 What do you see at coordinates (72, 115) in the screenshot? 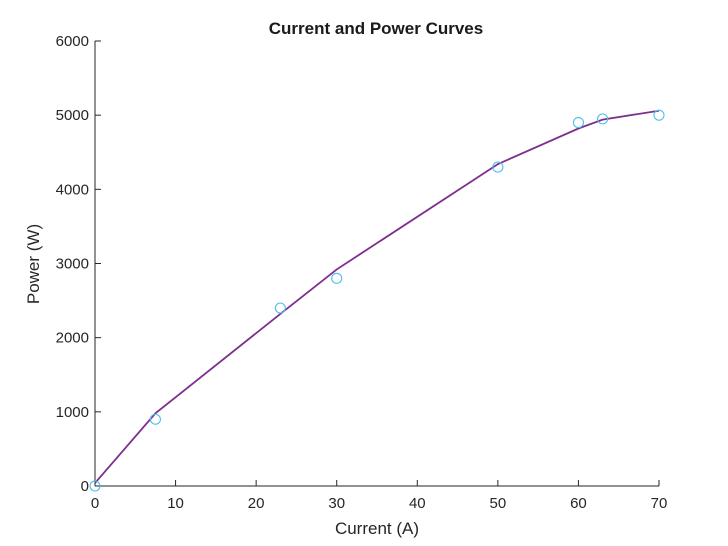
I see `y-tick-label: 5000` at bounding box center [72, 115].